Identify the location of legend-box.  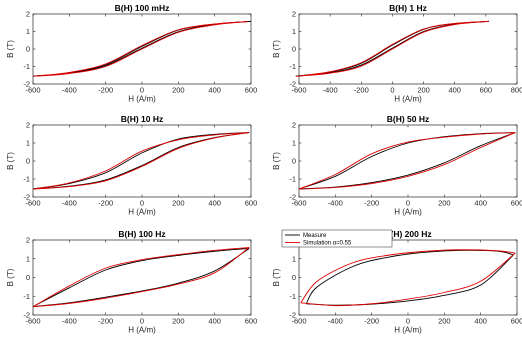
(337, 238).